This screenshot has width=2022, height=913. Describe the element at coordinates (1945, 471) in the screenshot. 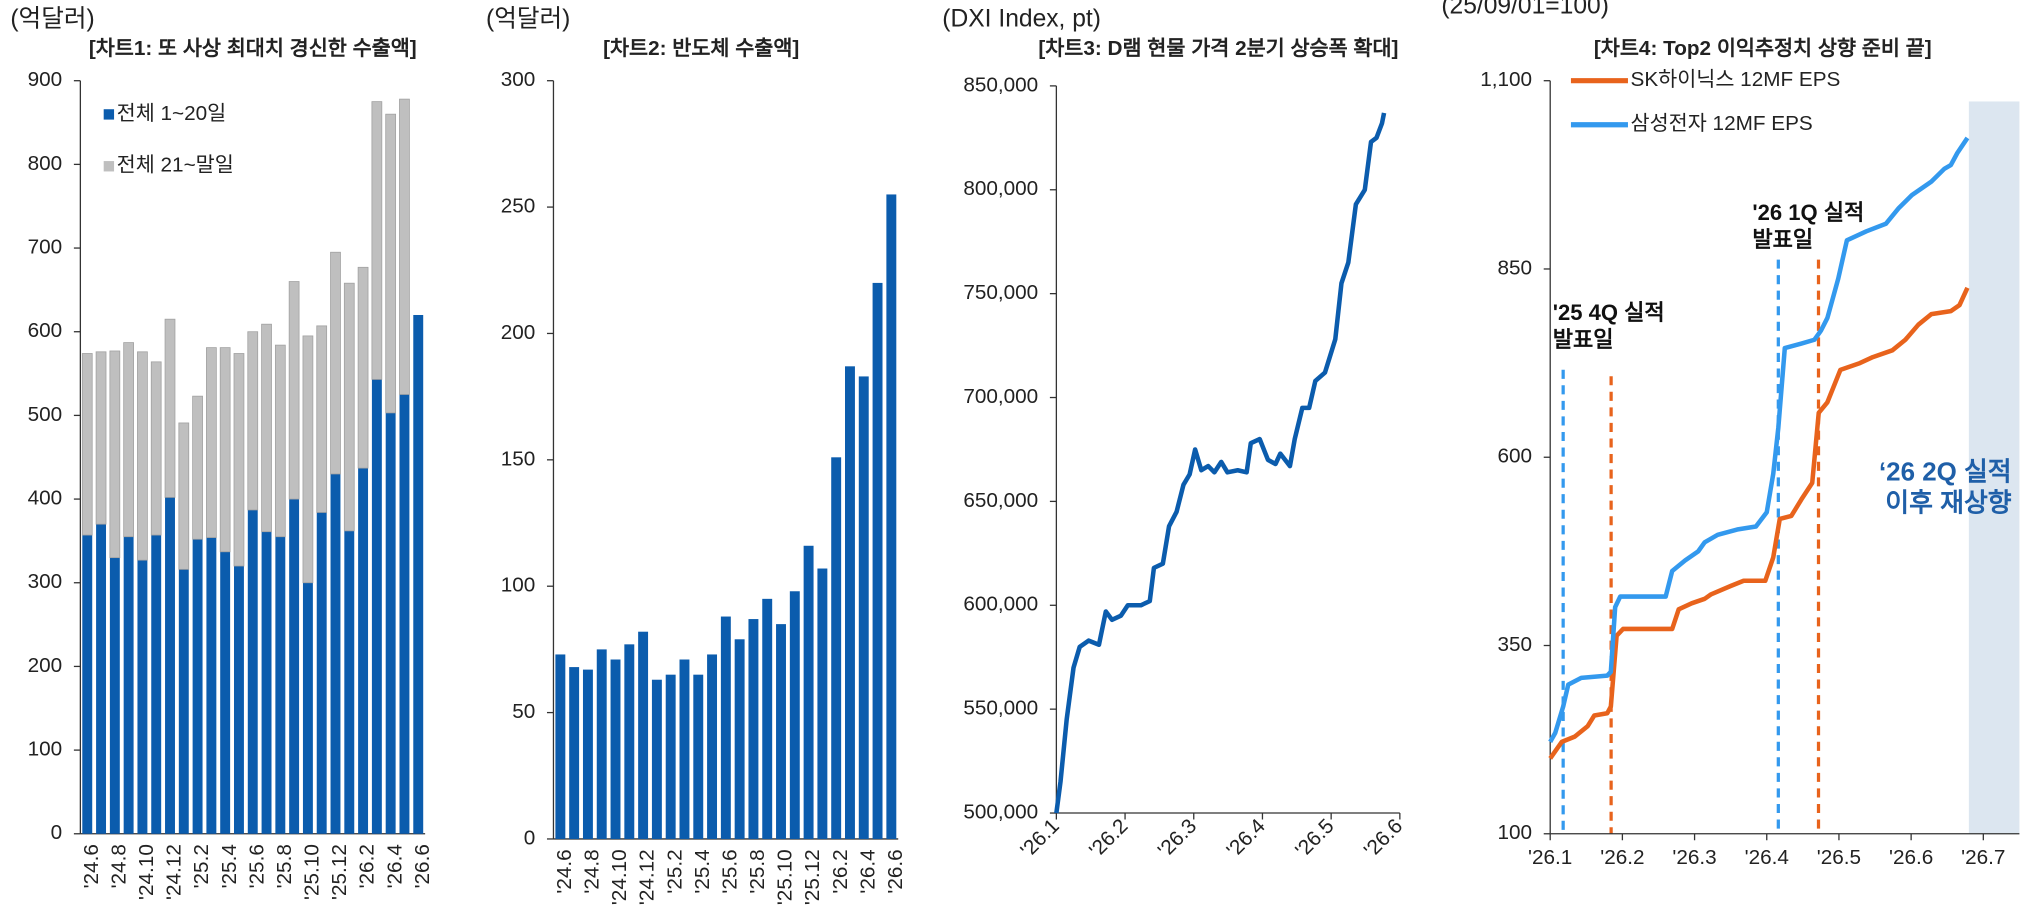

I see `annotation: ‘26 2Q 실적` at that location.